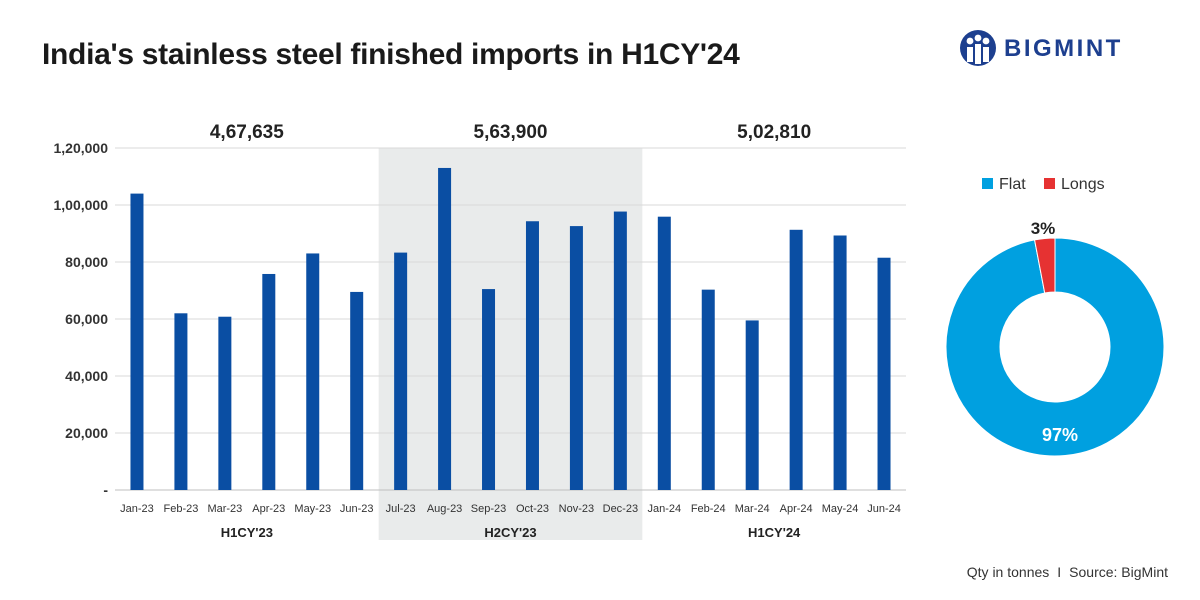 Image resolution: width=1200 pixels, height=600 pixels. What do you see at coordinates (1049, 183) in the screenshot?
I see `legend-swatch-longs` at bounding box center [1049, 183].